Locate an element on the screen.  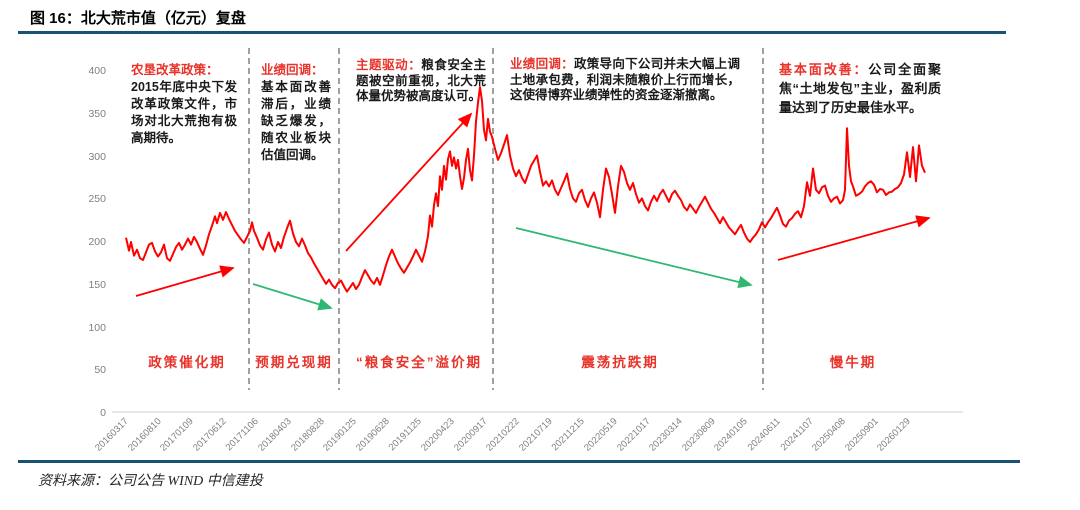
source-note: 资料来源：公司公告 WIND 中信建投 is located at coordinates (150, 481).